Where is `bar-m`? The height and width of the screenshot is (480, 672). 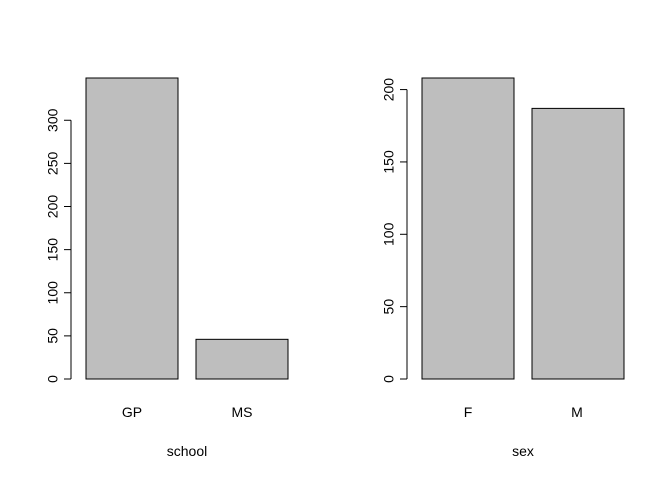 bar-m is located at coordinates (578, 243).